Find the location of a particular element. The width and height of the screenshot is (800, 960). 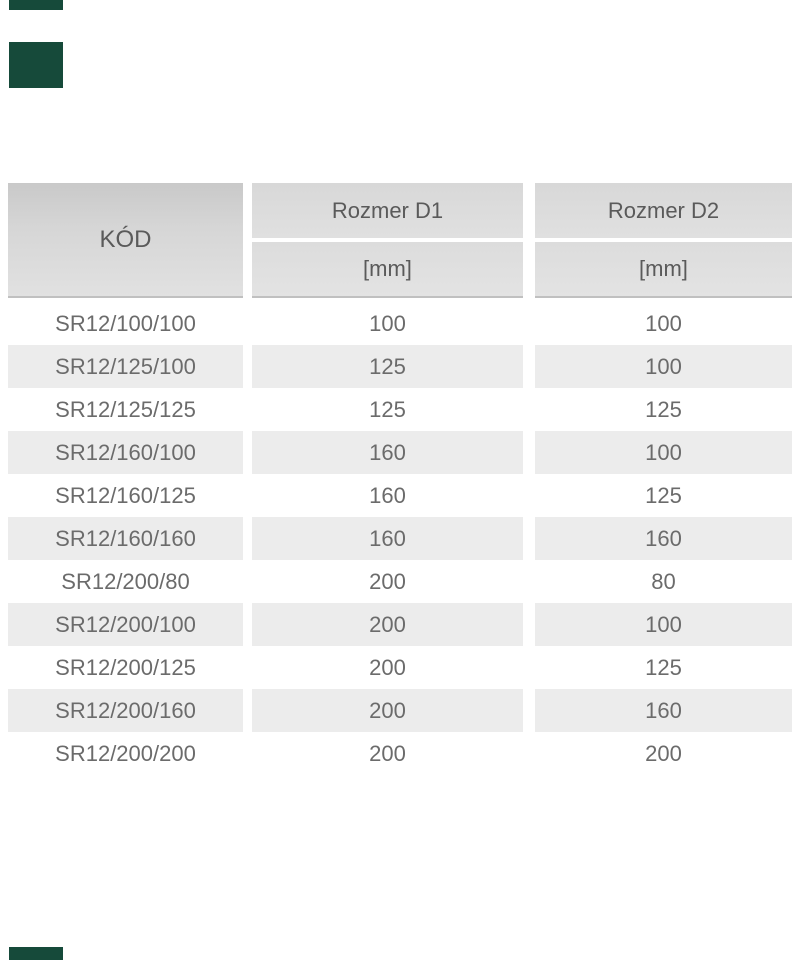

table-row: SR12/200/160 200 160 is located at coordinates (400, 710).